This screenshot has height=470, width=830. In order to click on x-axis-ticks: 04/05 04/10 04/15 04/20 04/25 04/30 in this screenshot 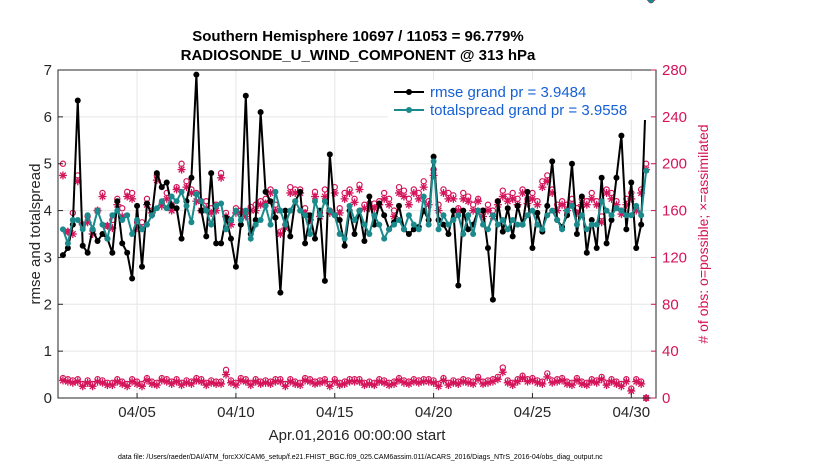, I will do `click(384, 407)`.